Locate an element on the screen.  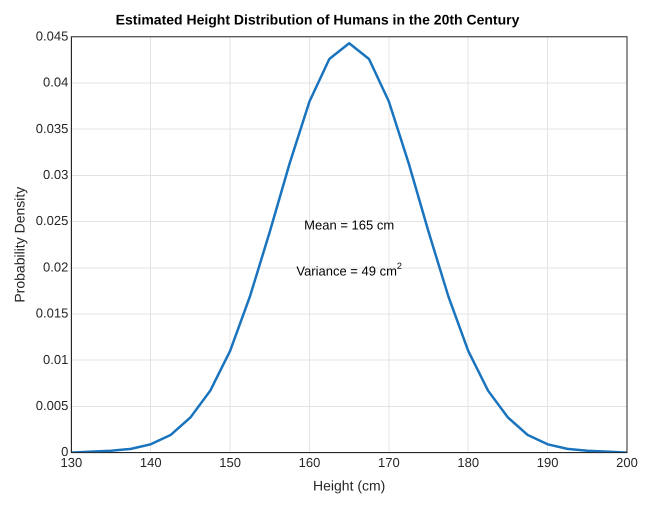
y-tick-label: 0.025 is located at coordinates (52, 220).